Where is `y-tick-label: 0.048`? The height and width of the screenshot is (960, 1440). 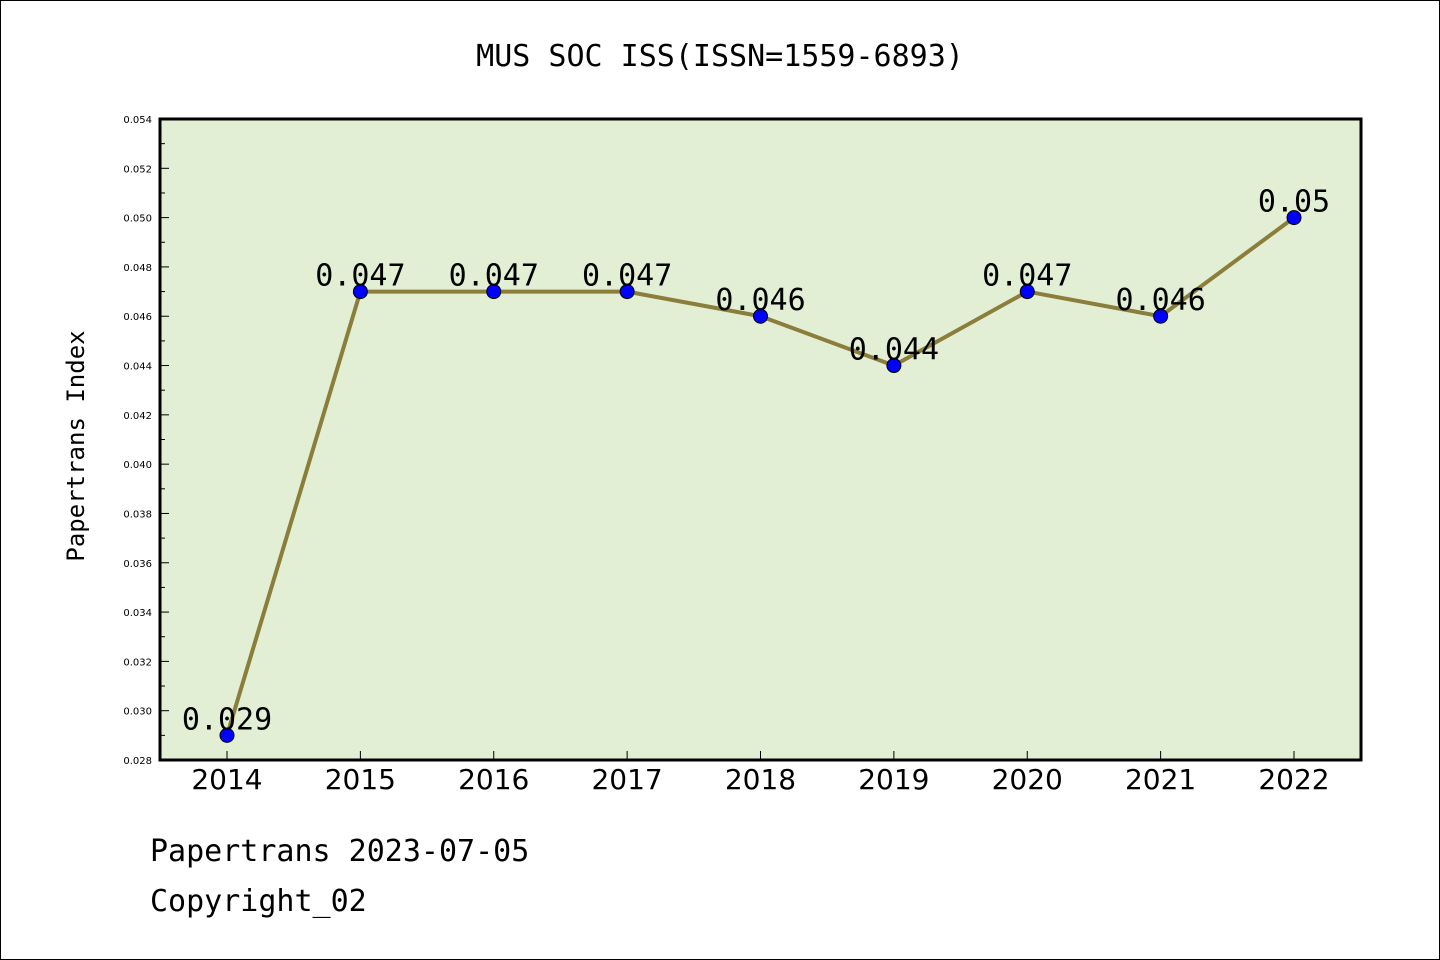
y-tick-label: 0.048 is located at coordinates (137, 268).